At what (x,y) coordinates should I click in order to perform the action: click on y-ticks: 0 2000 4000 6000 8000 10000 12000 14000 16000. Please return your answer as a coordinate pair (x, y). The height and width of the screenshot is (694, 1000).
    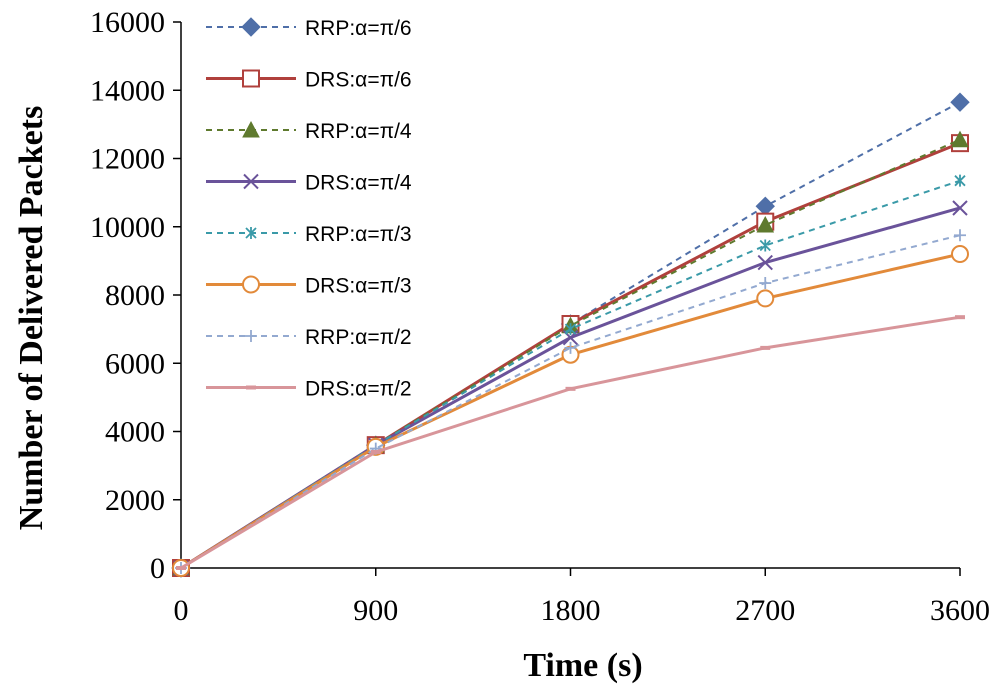
    Looking at the image, I should click on (135, 295).